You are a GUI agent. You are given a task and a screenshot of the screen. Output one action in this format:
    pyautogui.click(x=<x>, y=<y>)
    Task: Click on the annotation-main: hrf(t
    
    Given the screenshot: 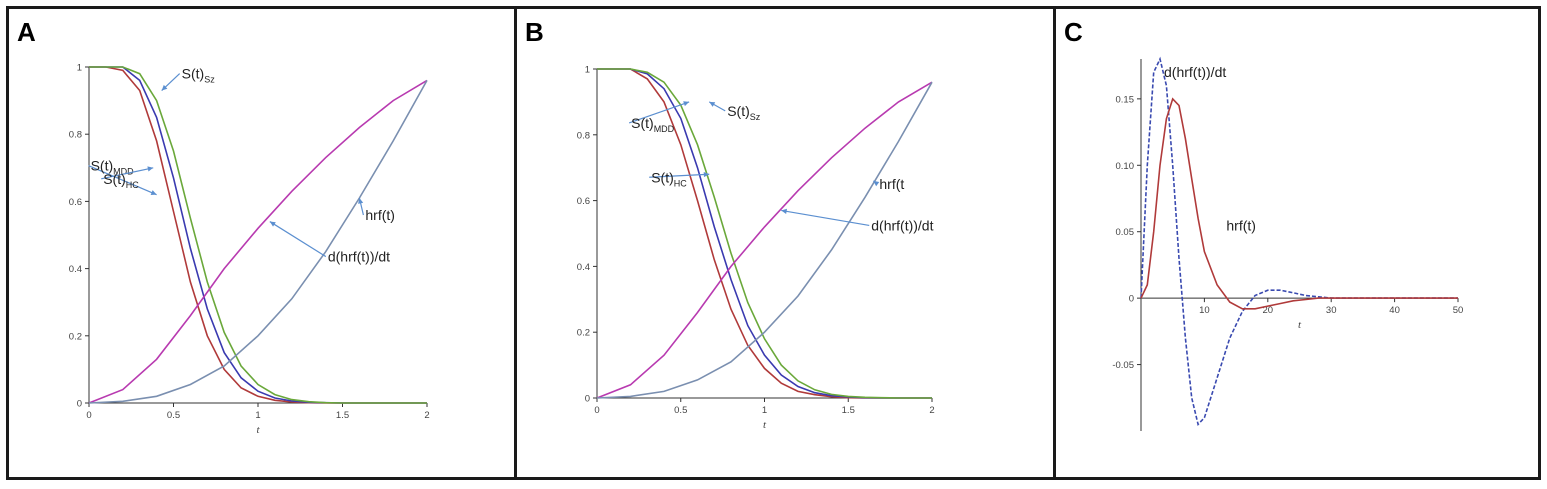 What is the action you would take?
    pyautogui.click(x=891, y=184)
    